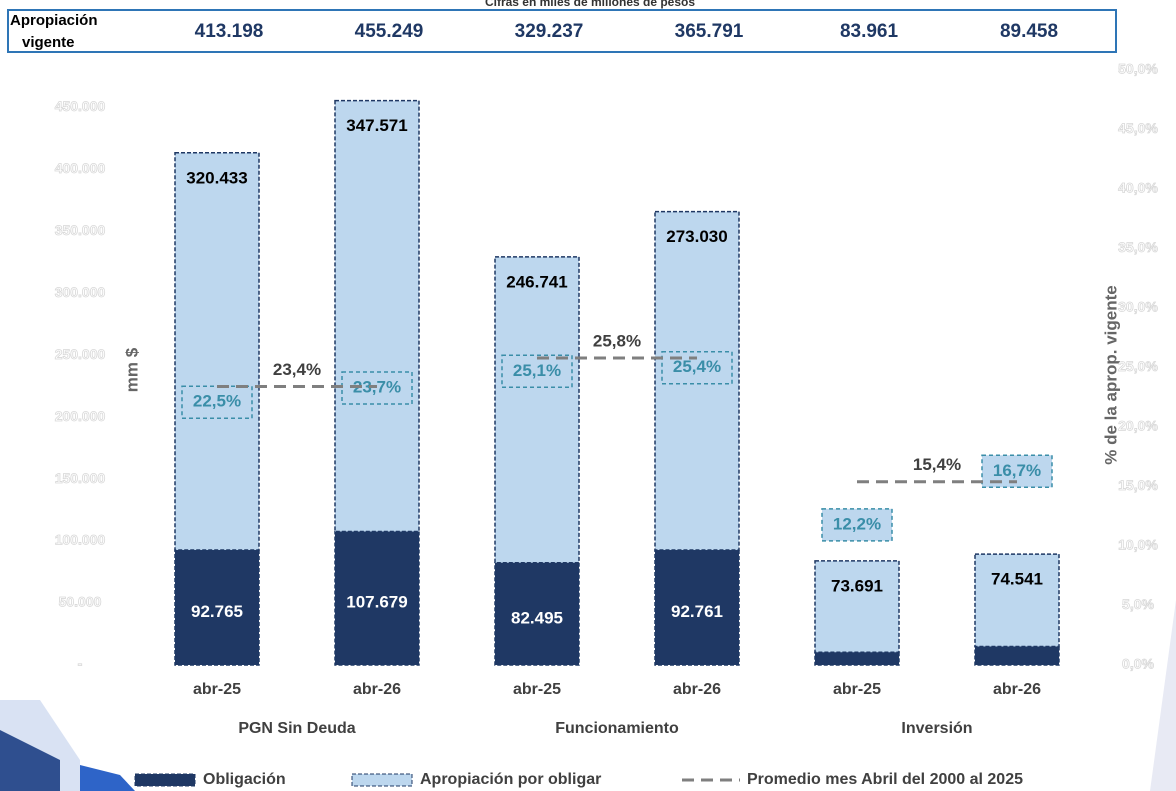  Describe the element at coordinates (1017, 470) in the screenshot. I see `execution-label: 16,7%` at that location.